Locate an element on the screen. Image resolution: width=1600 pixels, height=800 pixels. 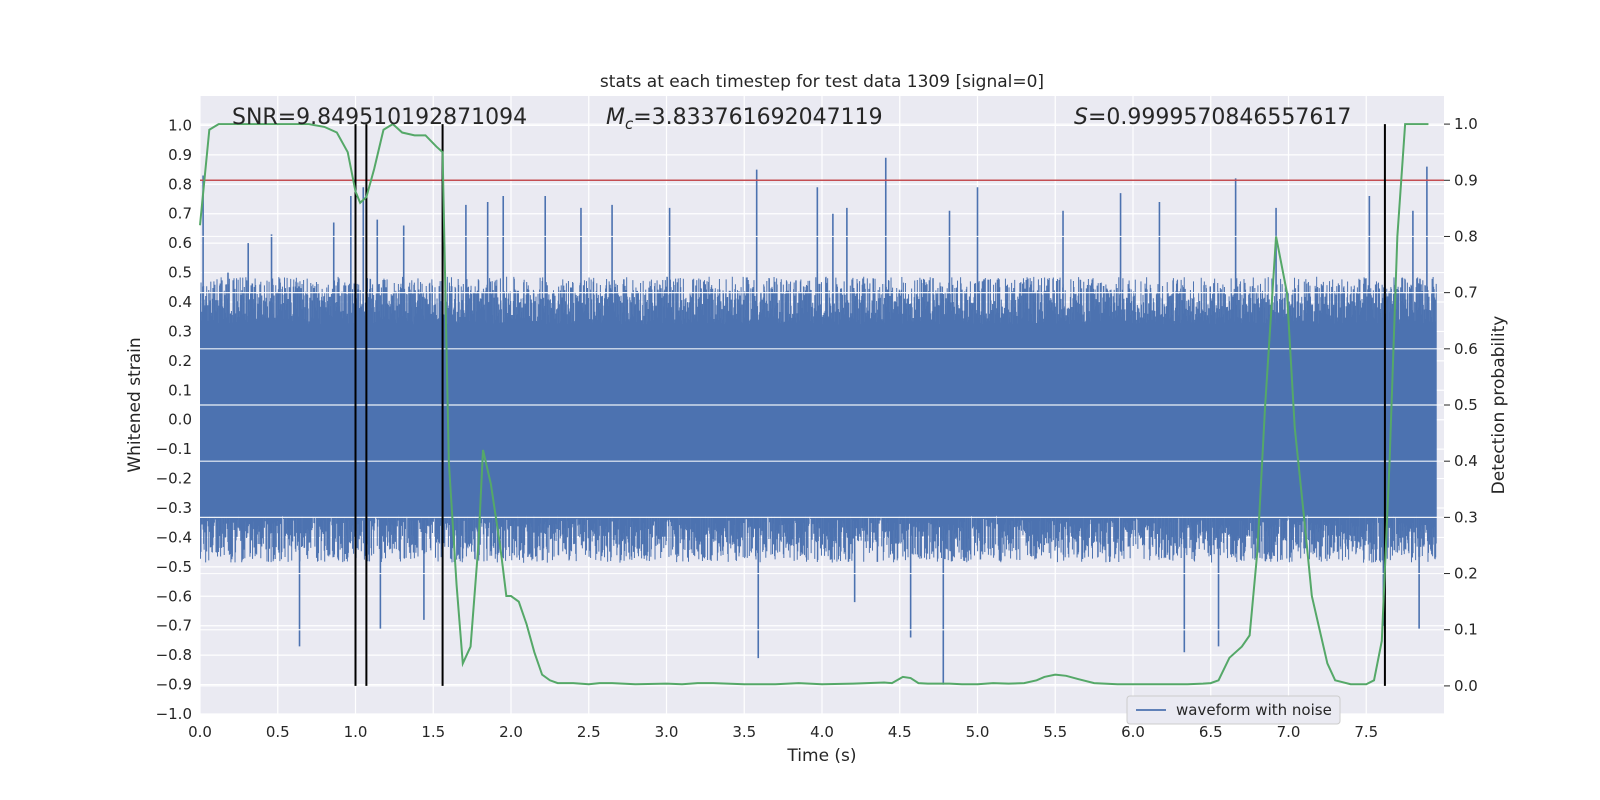
left-y-tick-label: −0.1 is located at coordinates (174, 449).